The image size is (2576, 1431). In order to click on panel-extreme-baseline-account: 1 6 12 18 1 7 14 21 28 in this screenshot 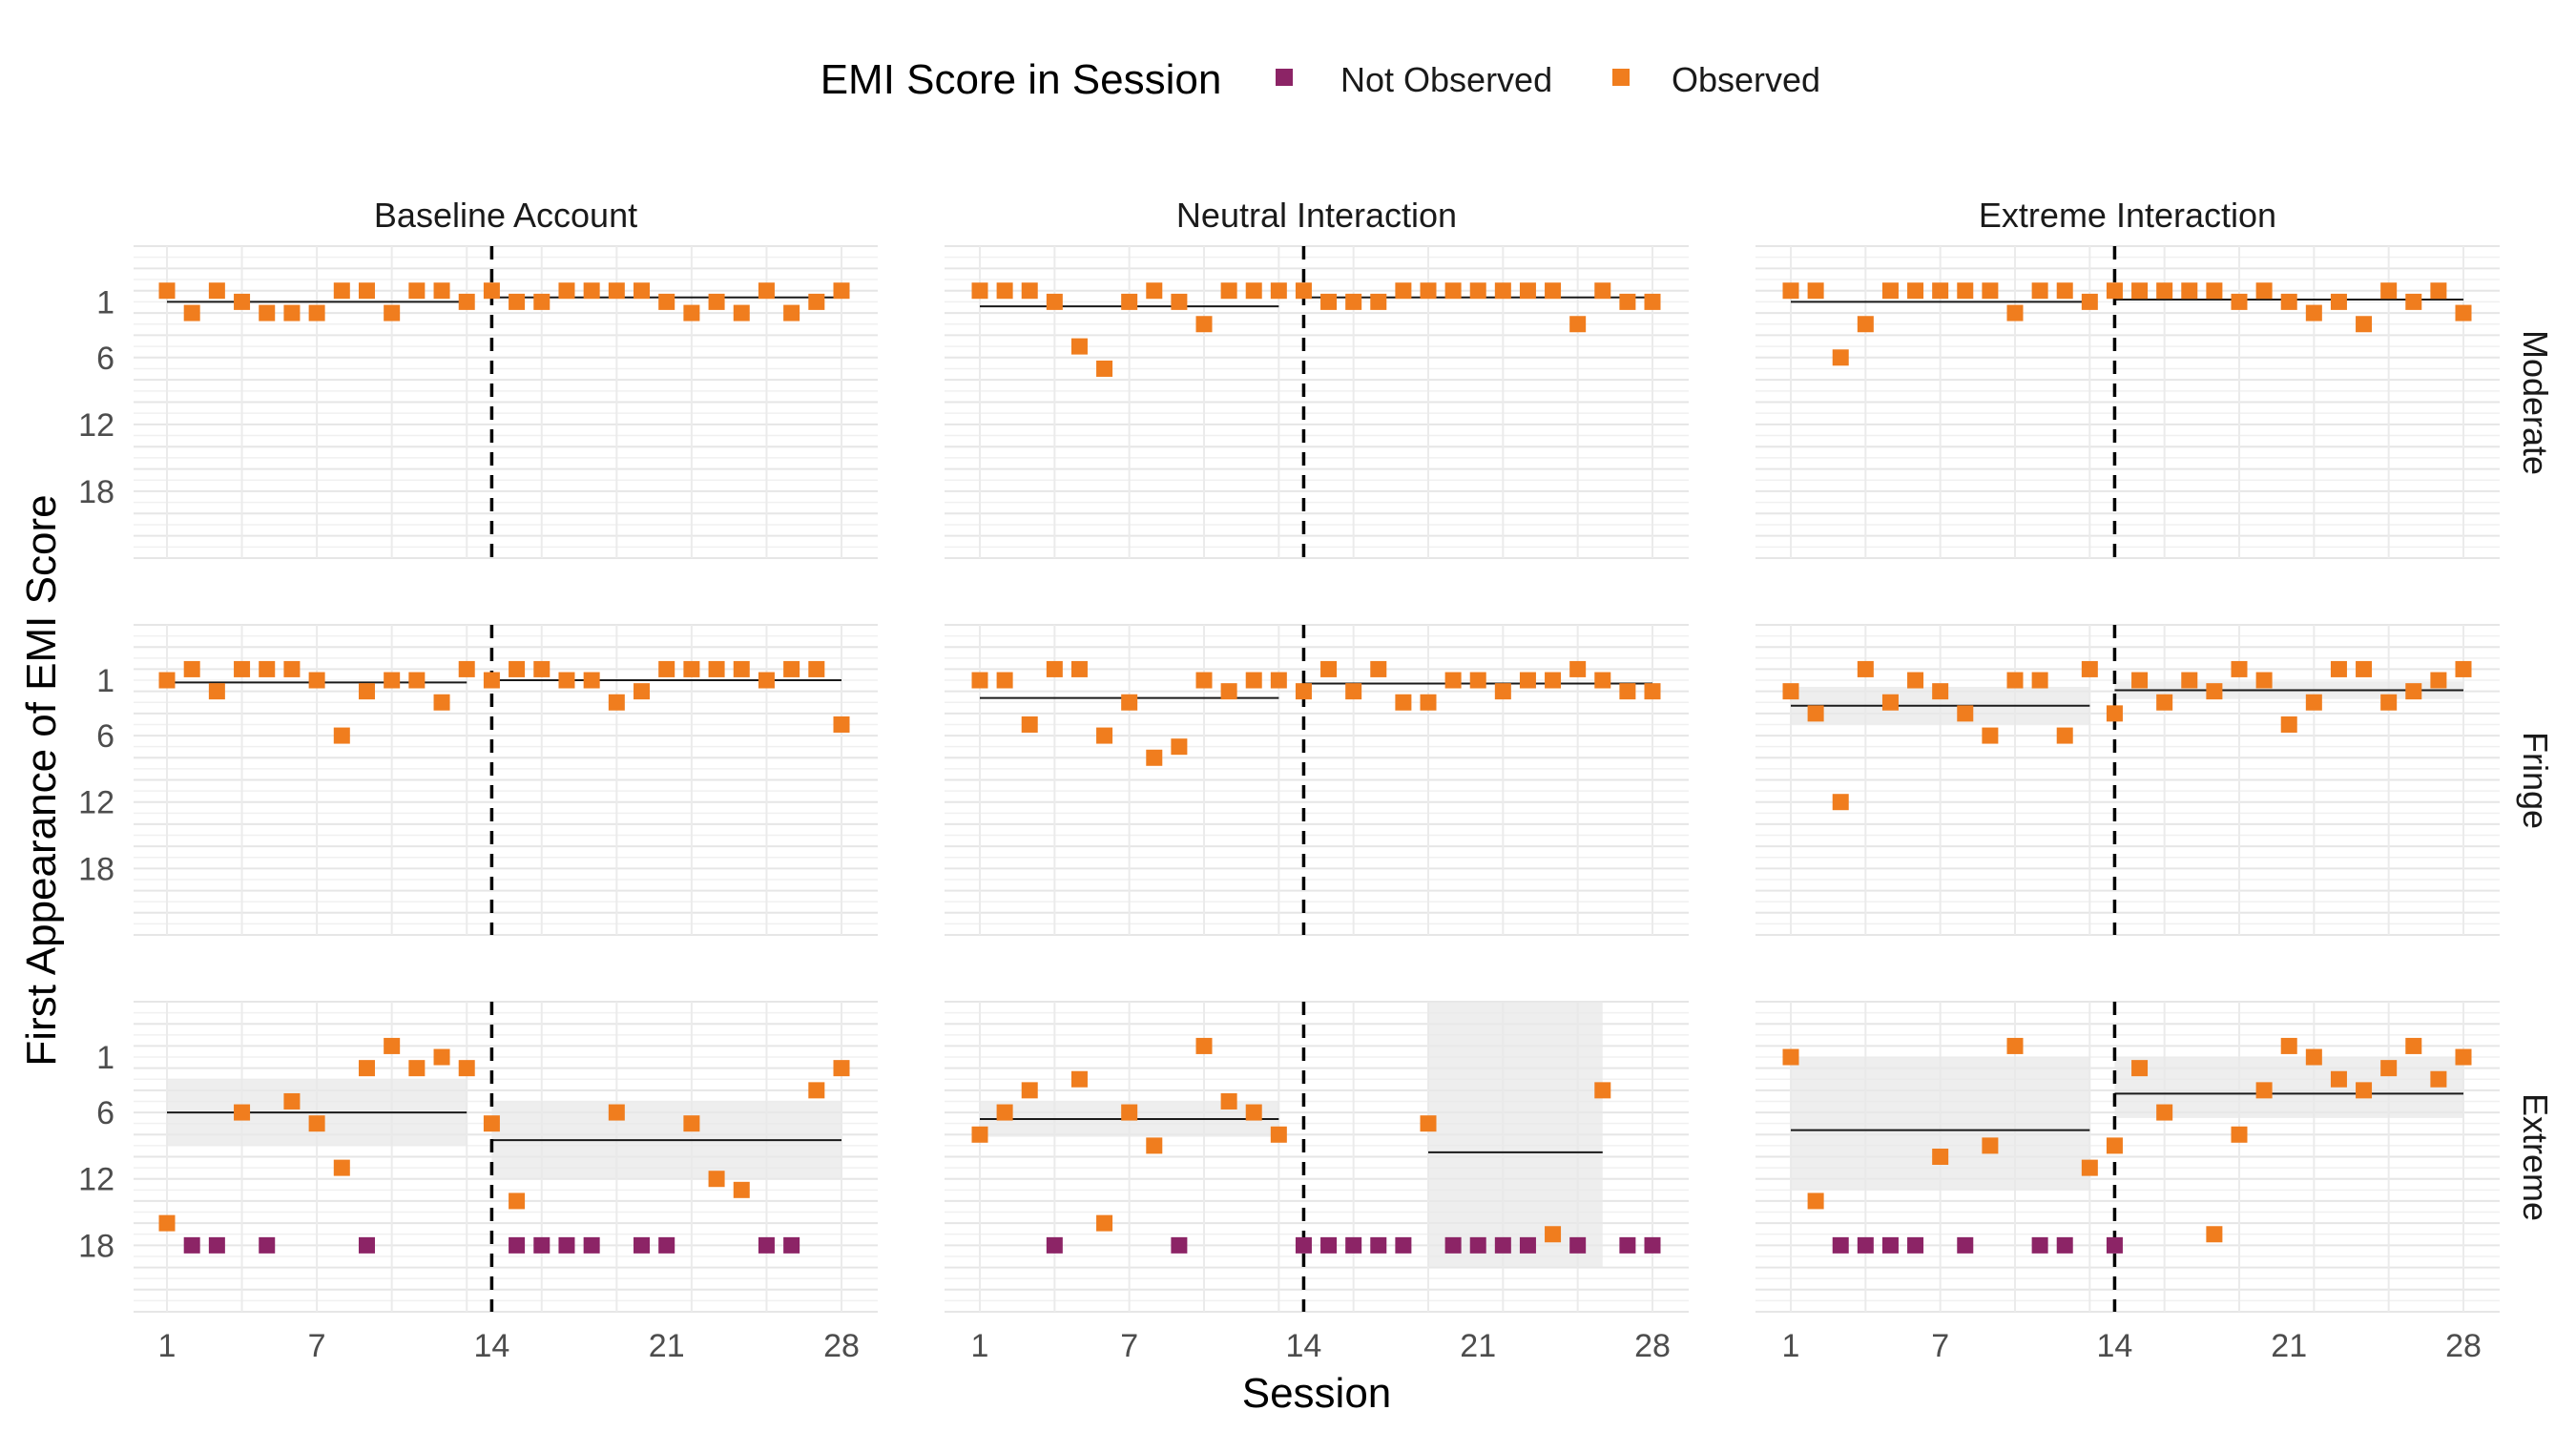, I will do `click(478, 1182)`.